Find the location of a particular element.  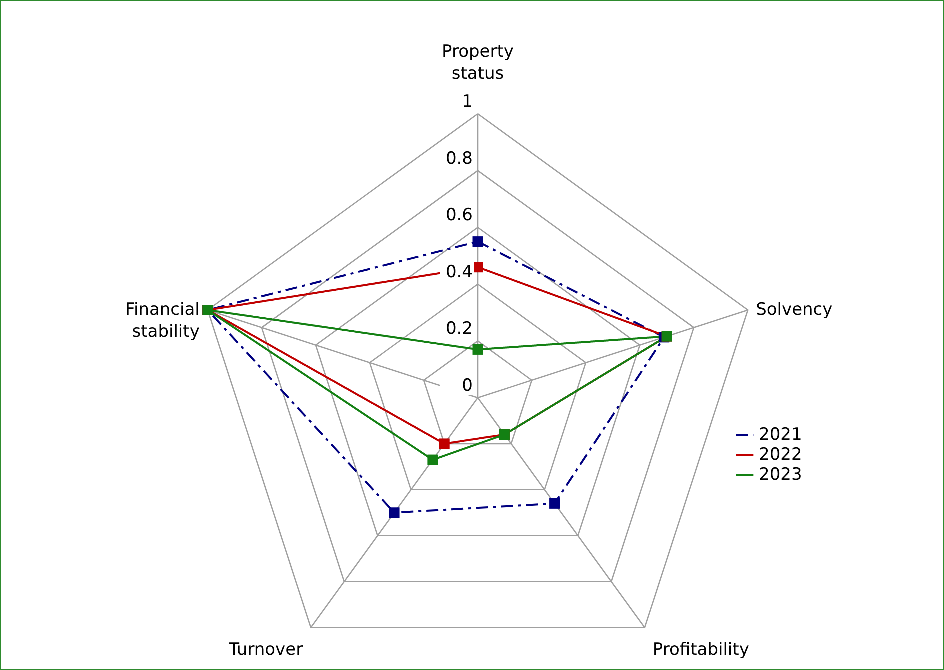

y-tick-label: 0 is located at coordinates (467, 386).